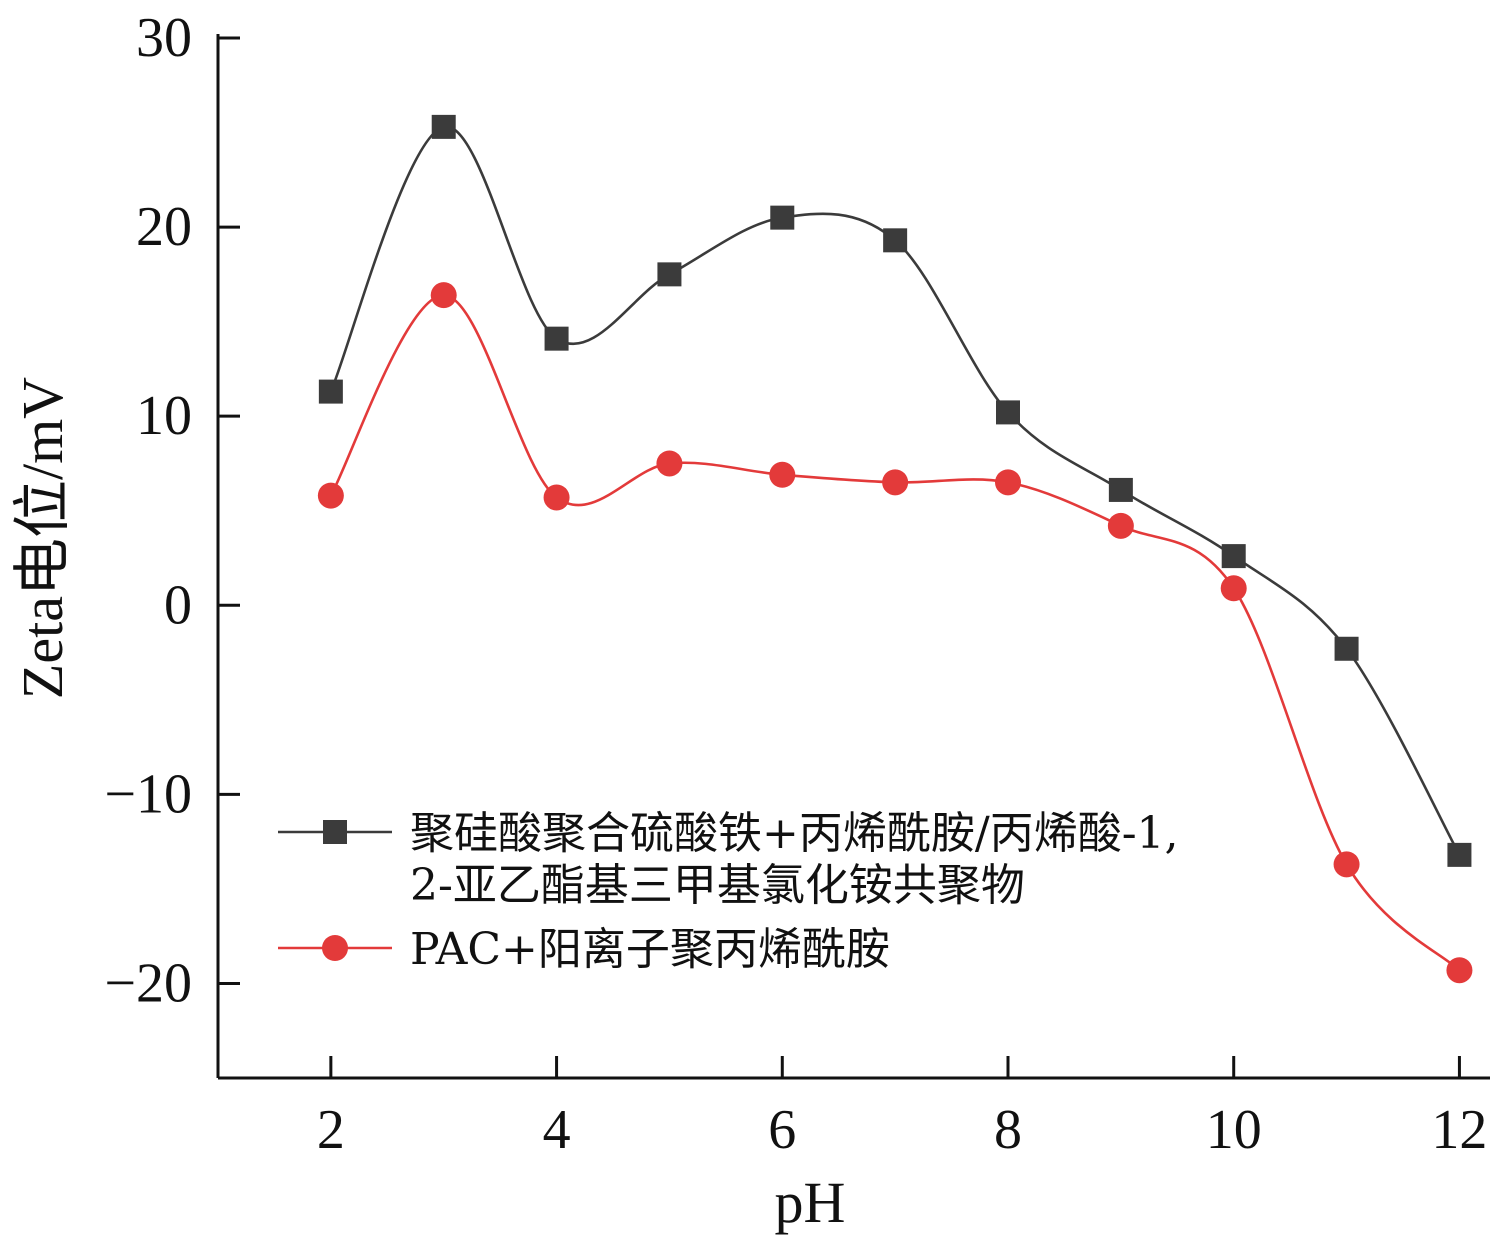 This screenshot has width=1496, height=1242. What do you see at coordinates (331, 1130) in the screenshot?
I see `x-tick-label: 2` at bounding box center [331, 1130].